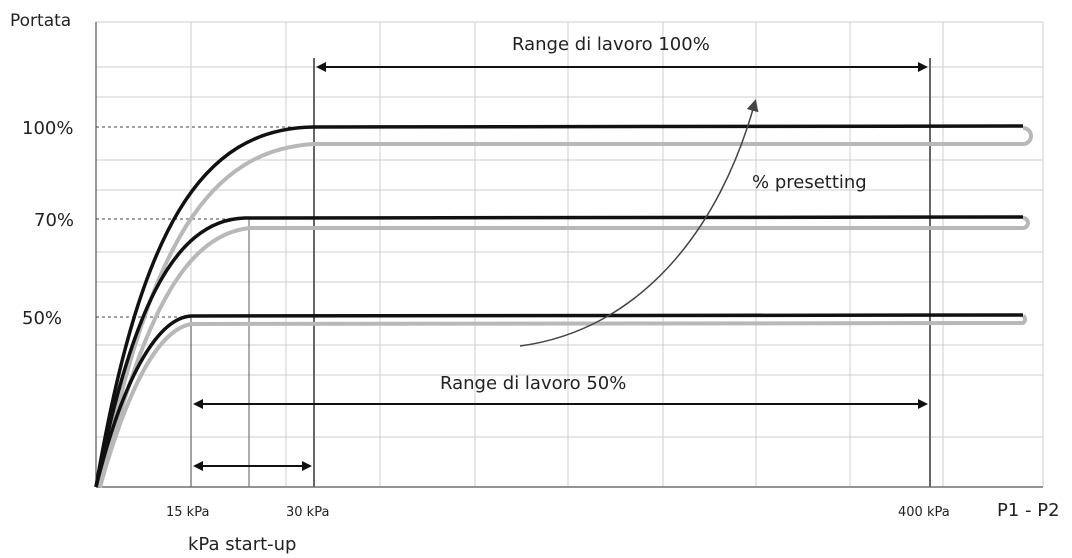  Describe the element at coordinates (242, 544) in the screenshot. I see `startup-label: kPa start-up` at that location.